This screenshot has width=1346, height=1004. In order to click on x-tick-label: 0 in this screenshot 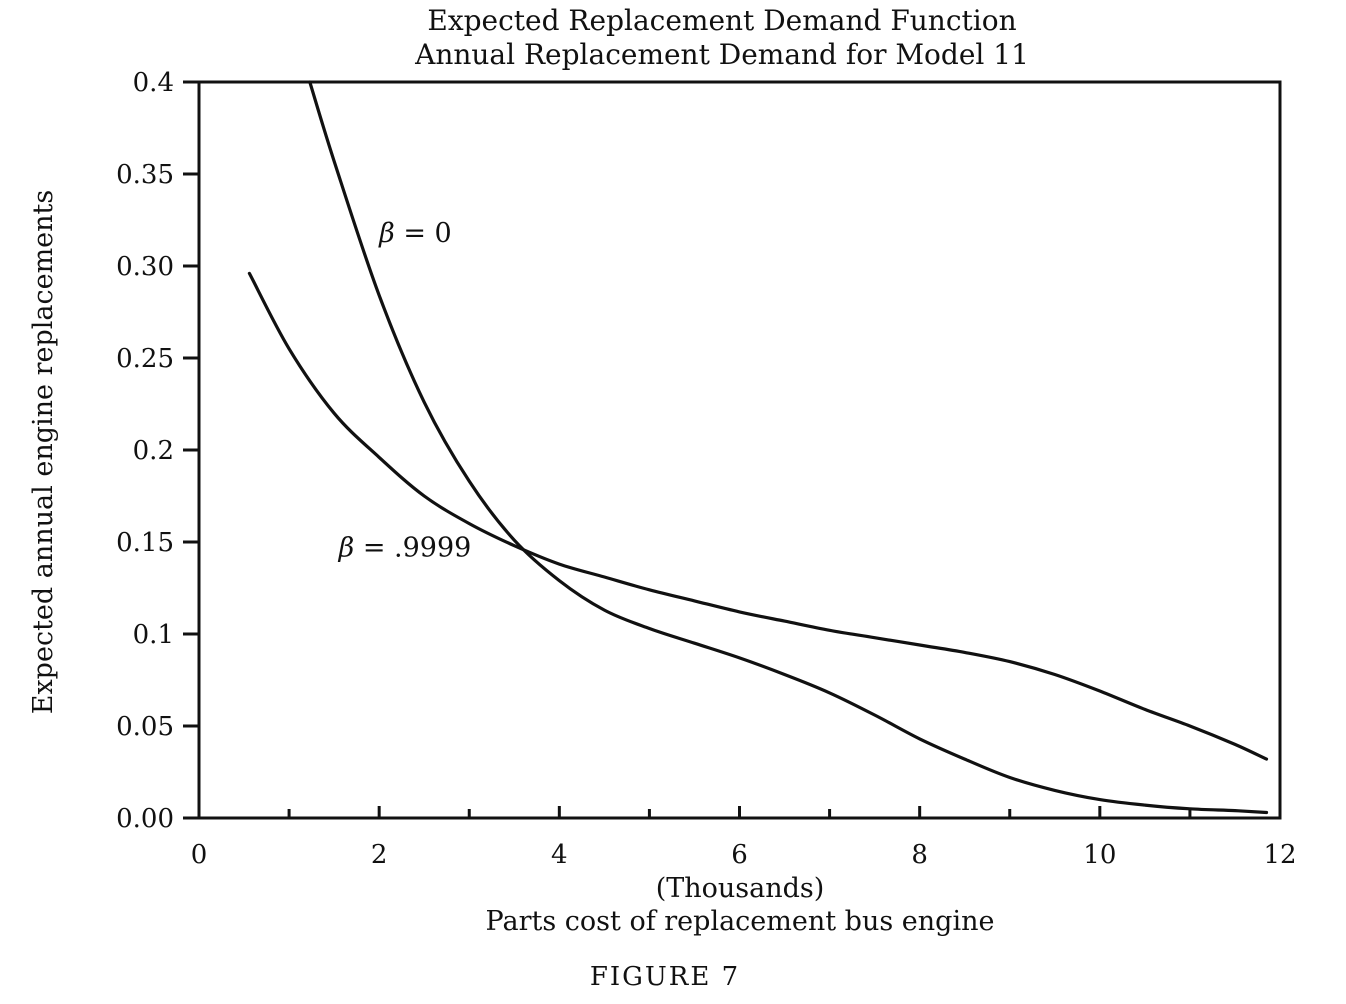, I will do `click(199, 855)`.